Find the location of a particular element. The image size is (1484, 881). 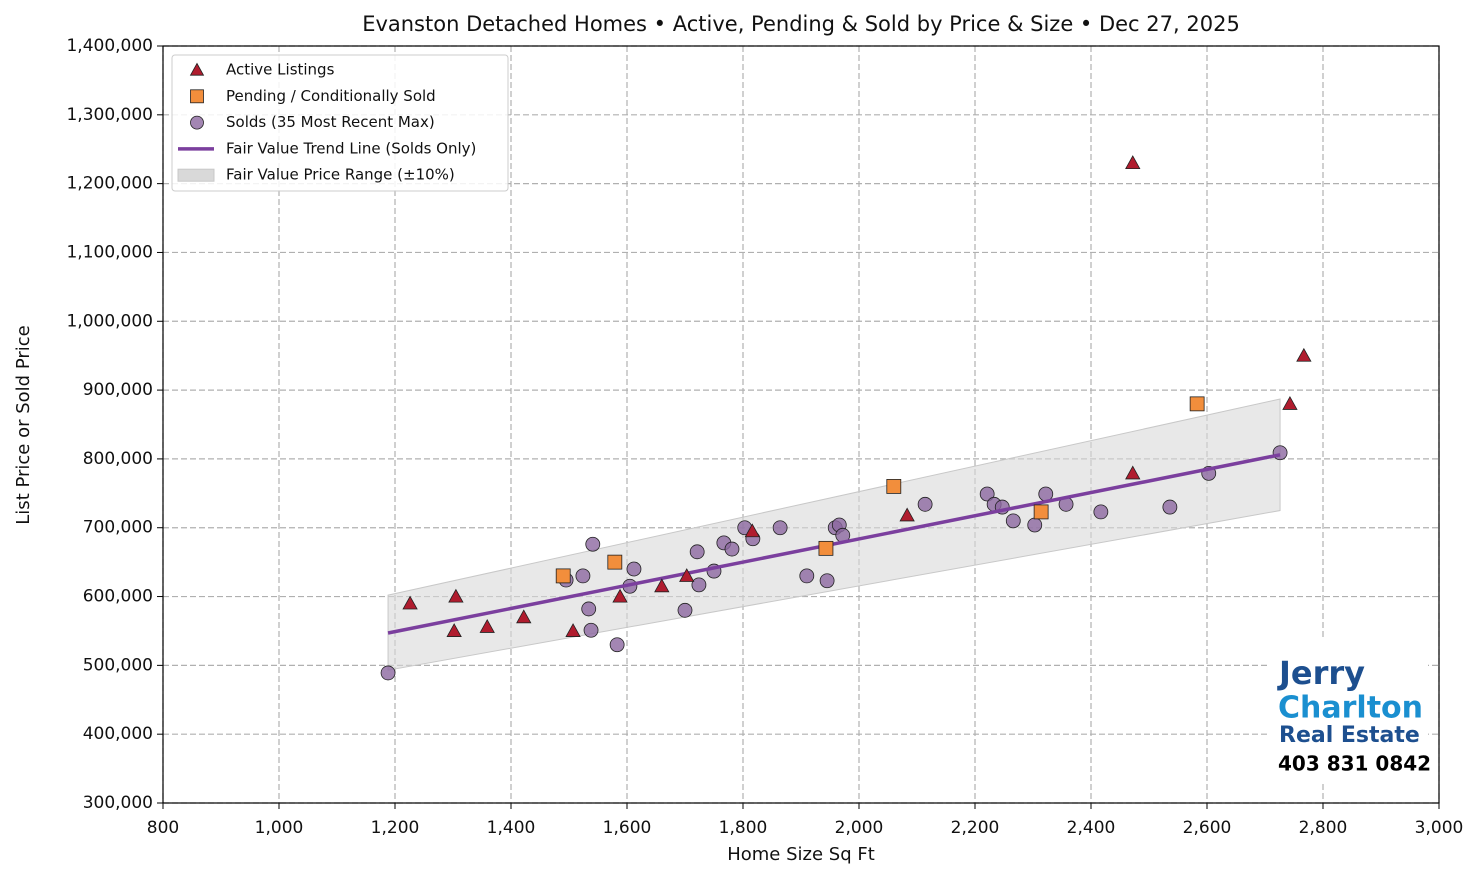

y-tick-label: 1,100,000 is located at coordinates (109, 252).